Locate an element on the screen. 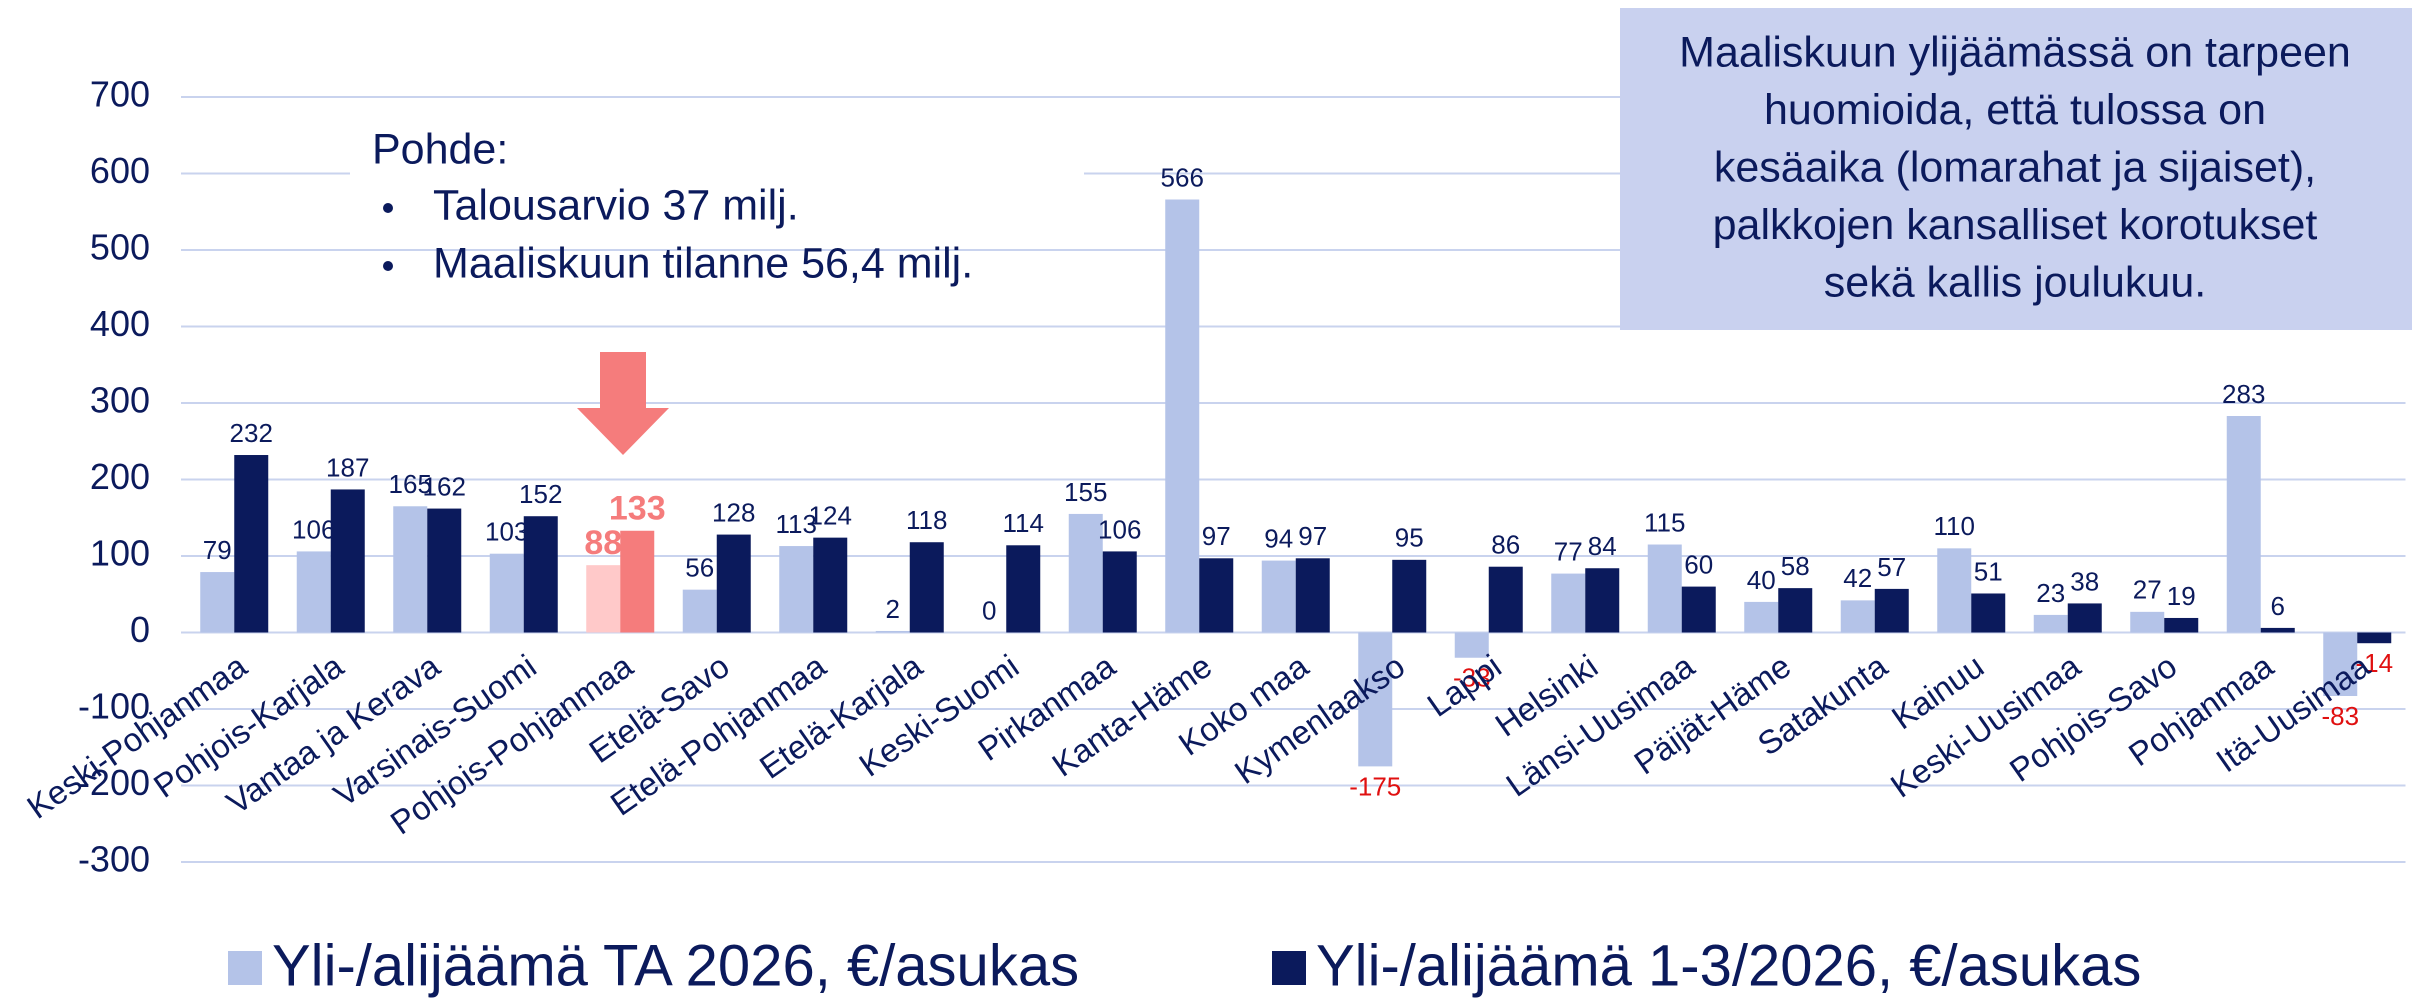  data-label: 56 is located at coordinates (699, 568).